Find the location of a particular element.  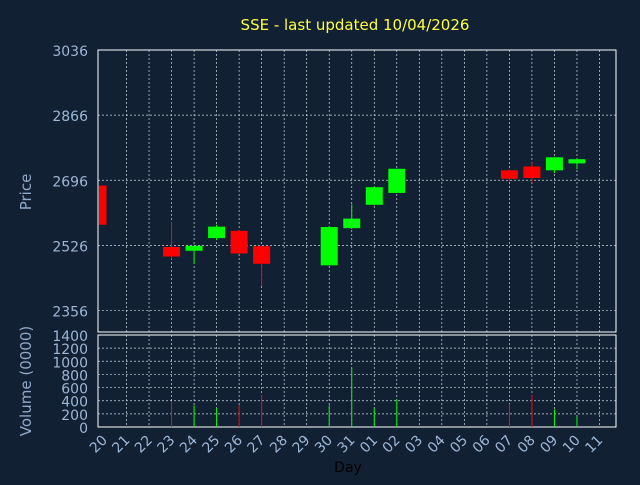

x-tick-label: 26 is located at coordinates (234, 444).